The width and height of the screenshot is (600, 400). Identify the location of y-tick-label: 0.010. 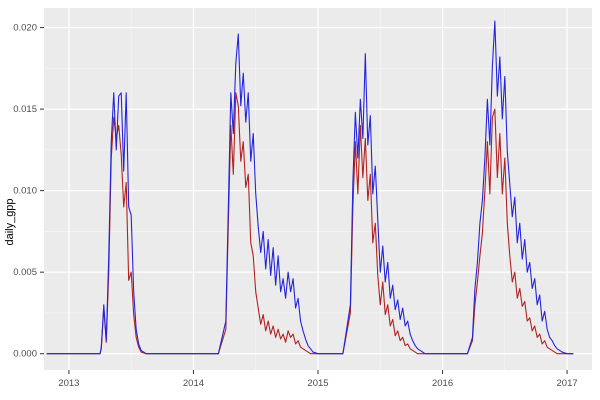
(25, 191).